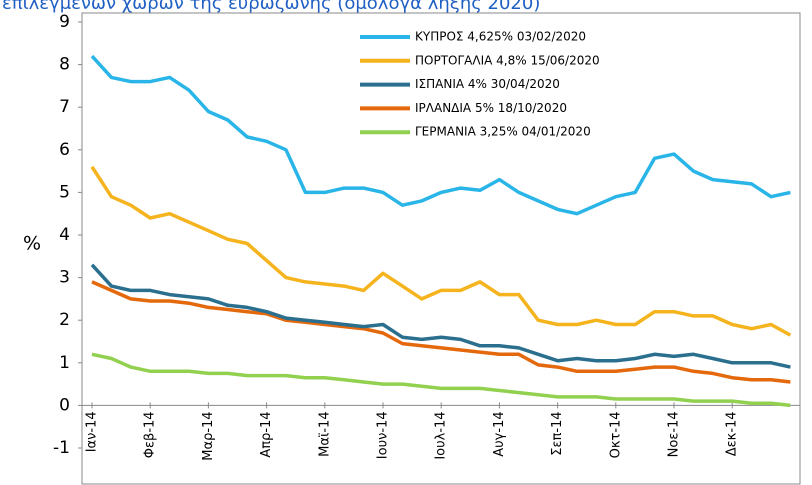 This screenshot has width=812, height=485. Describe the element at coordinates (208, 435) in the screenshot. I see `x-tick-label: Μαρ-14` at that location.